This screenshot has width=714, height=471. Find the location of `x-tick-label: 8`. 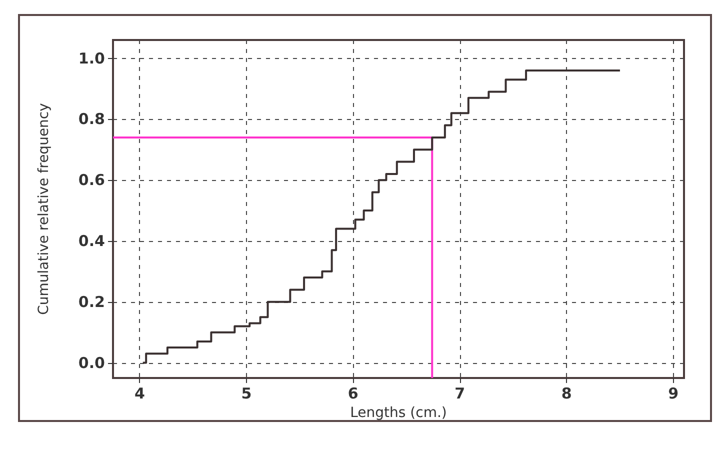

x-tick-label: 8 is located at coordinates (566, 393).